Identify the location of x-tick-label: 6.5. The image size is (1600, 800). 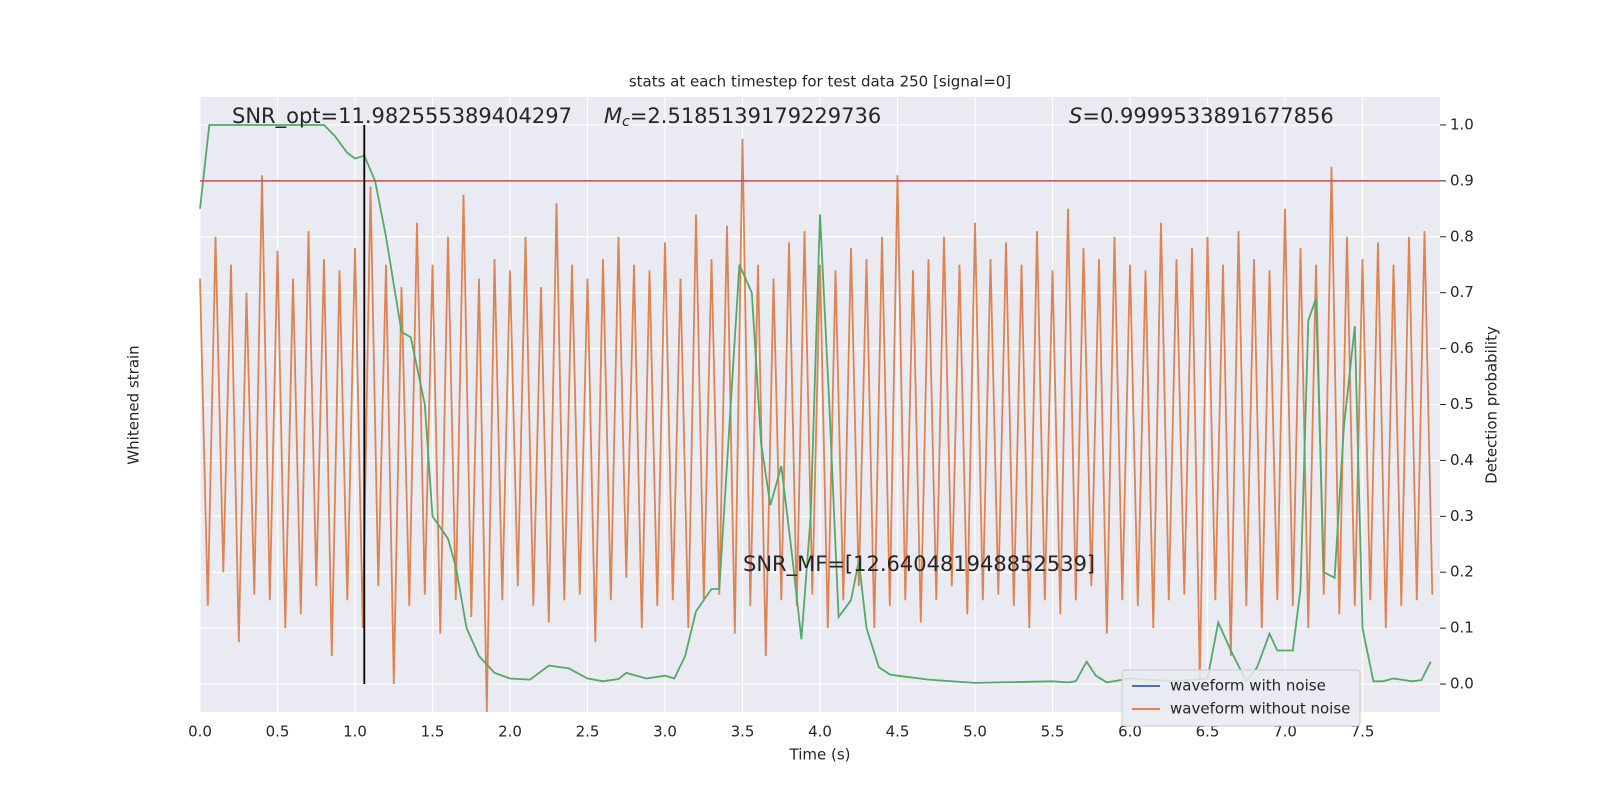
(1208, 732).